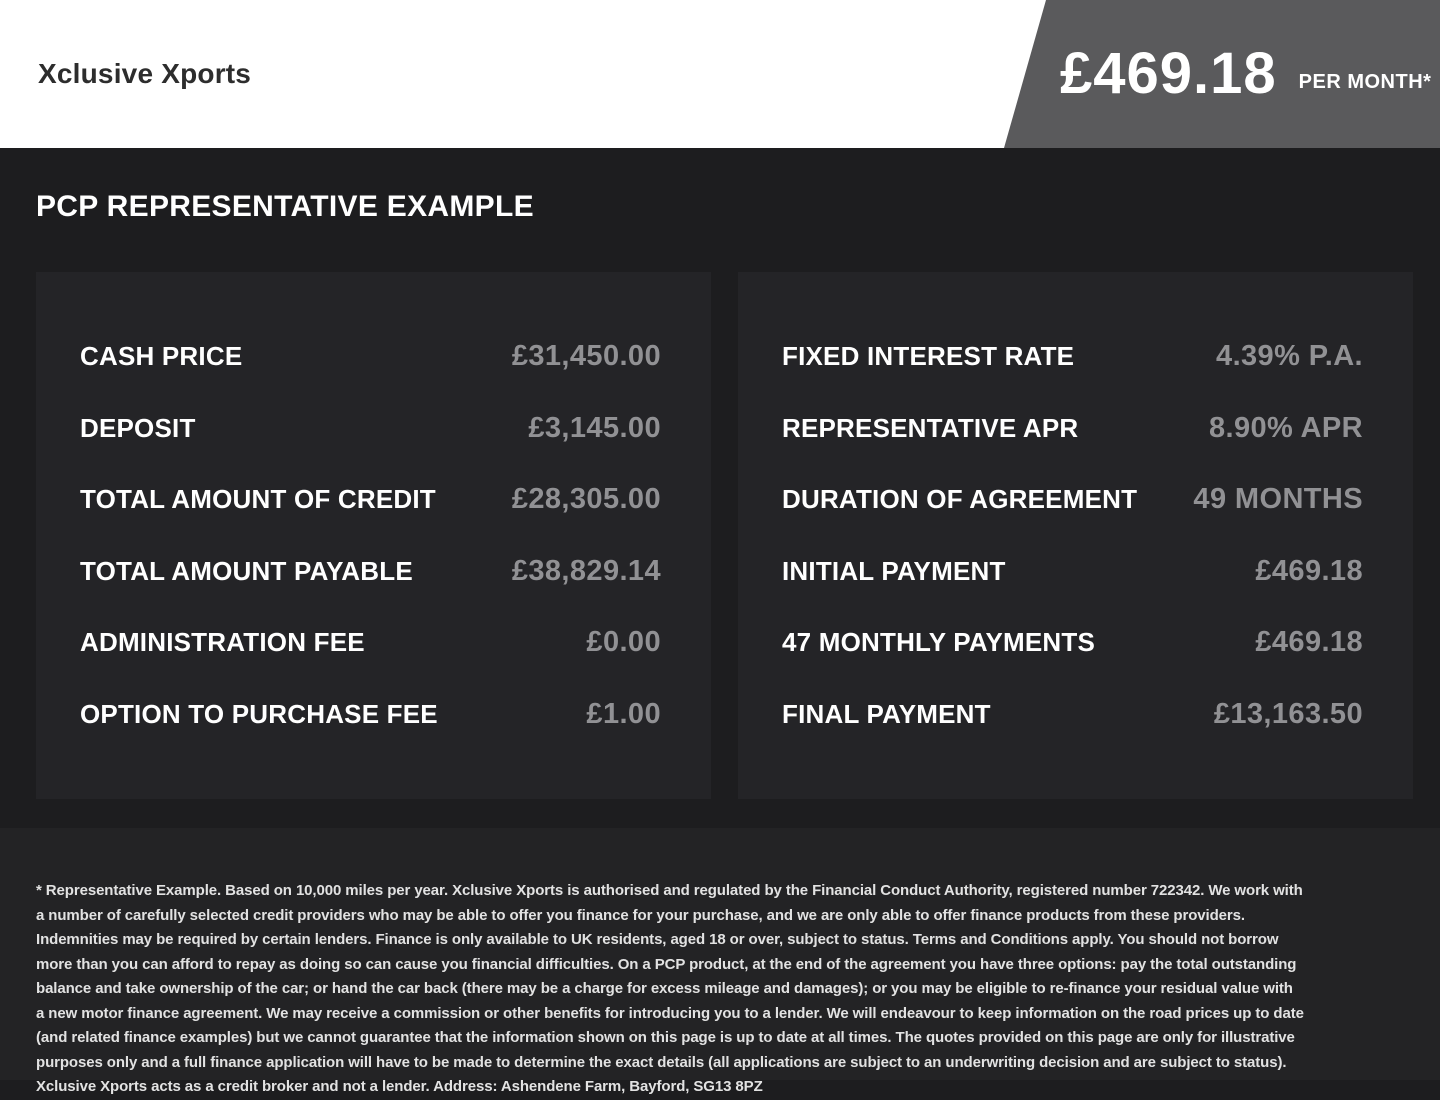 The image size is (1440, 1100). I want to click on finance-row: 47 MONTHLY PAYMENTS £469.18, so click(1072, 642).